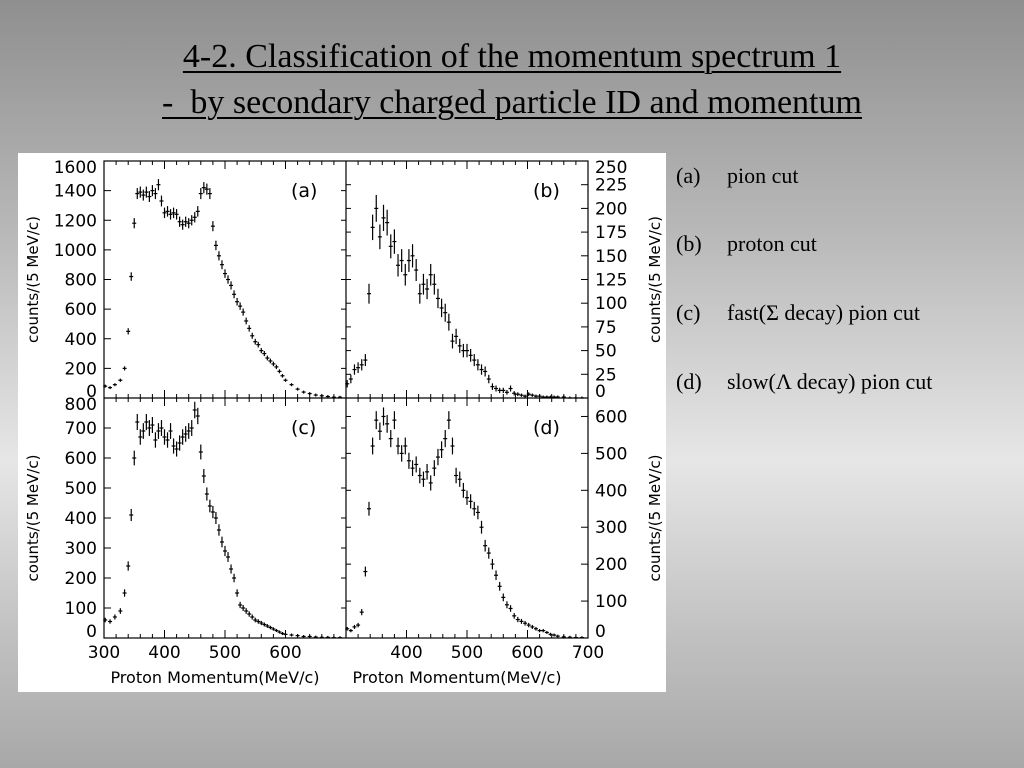 This screenshot has height=768, width=1024. What do you see at coordinates (164, 653) in the screenshot?
I see `xtick-label-c-1: 400` at bounding box center [164, 653].